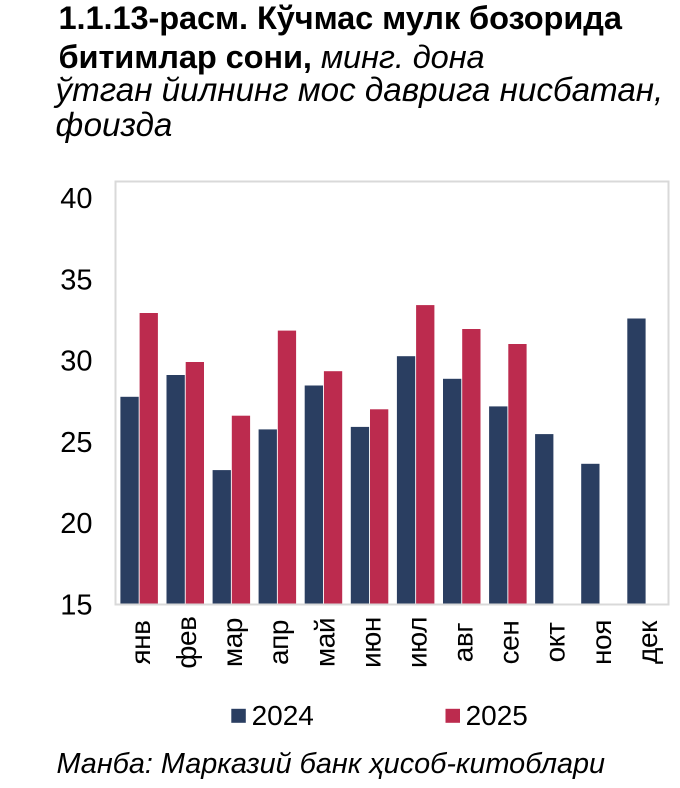 Image resolution: width=680 pixels, height=788 pixels. What do you see at coordinates (370, 642) in the screenshot?
I see `svg-text: июн` at bounding box center [370, 642].